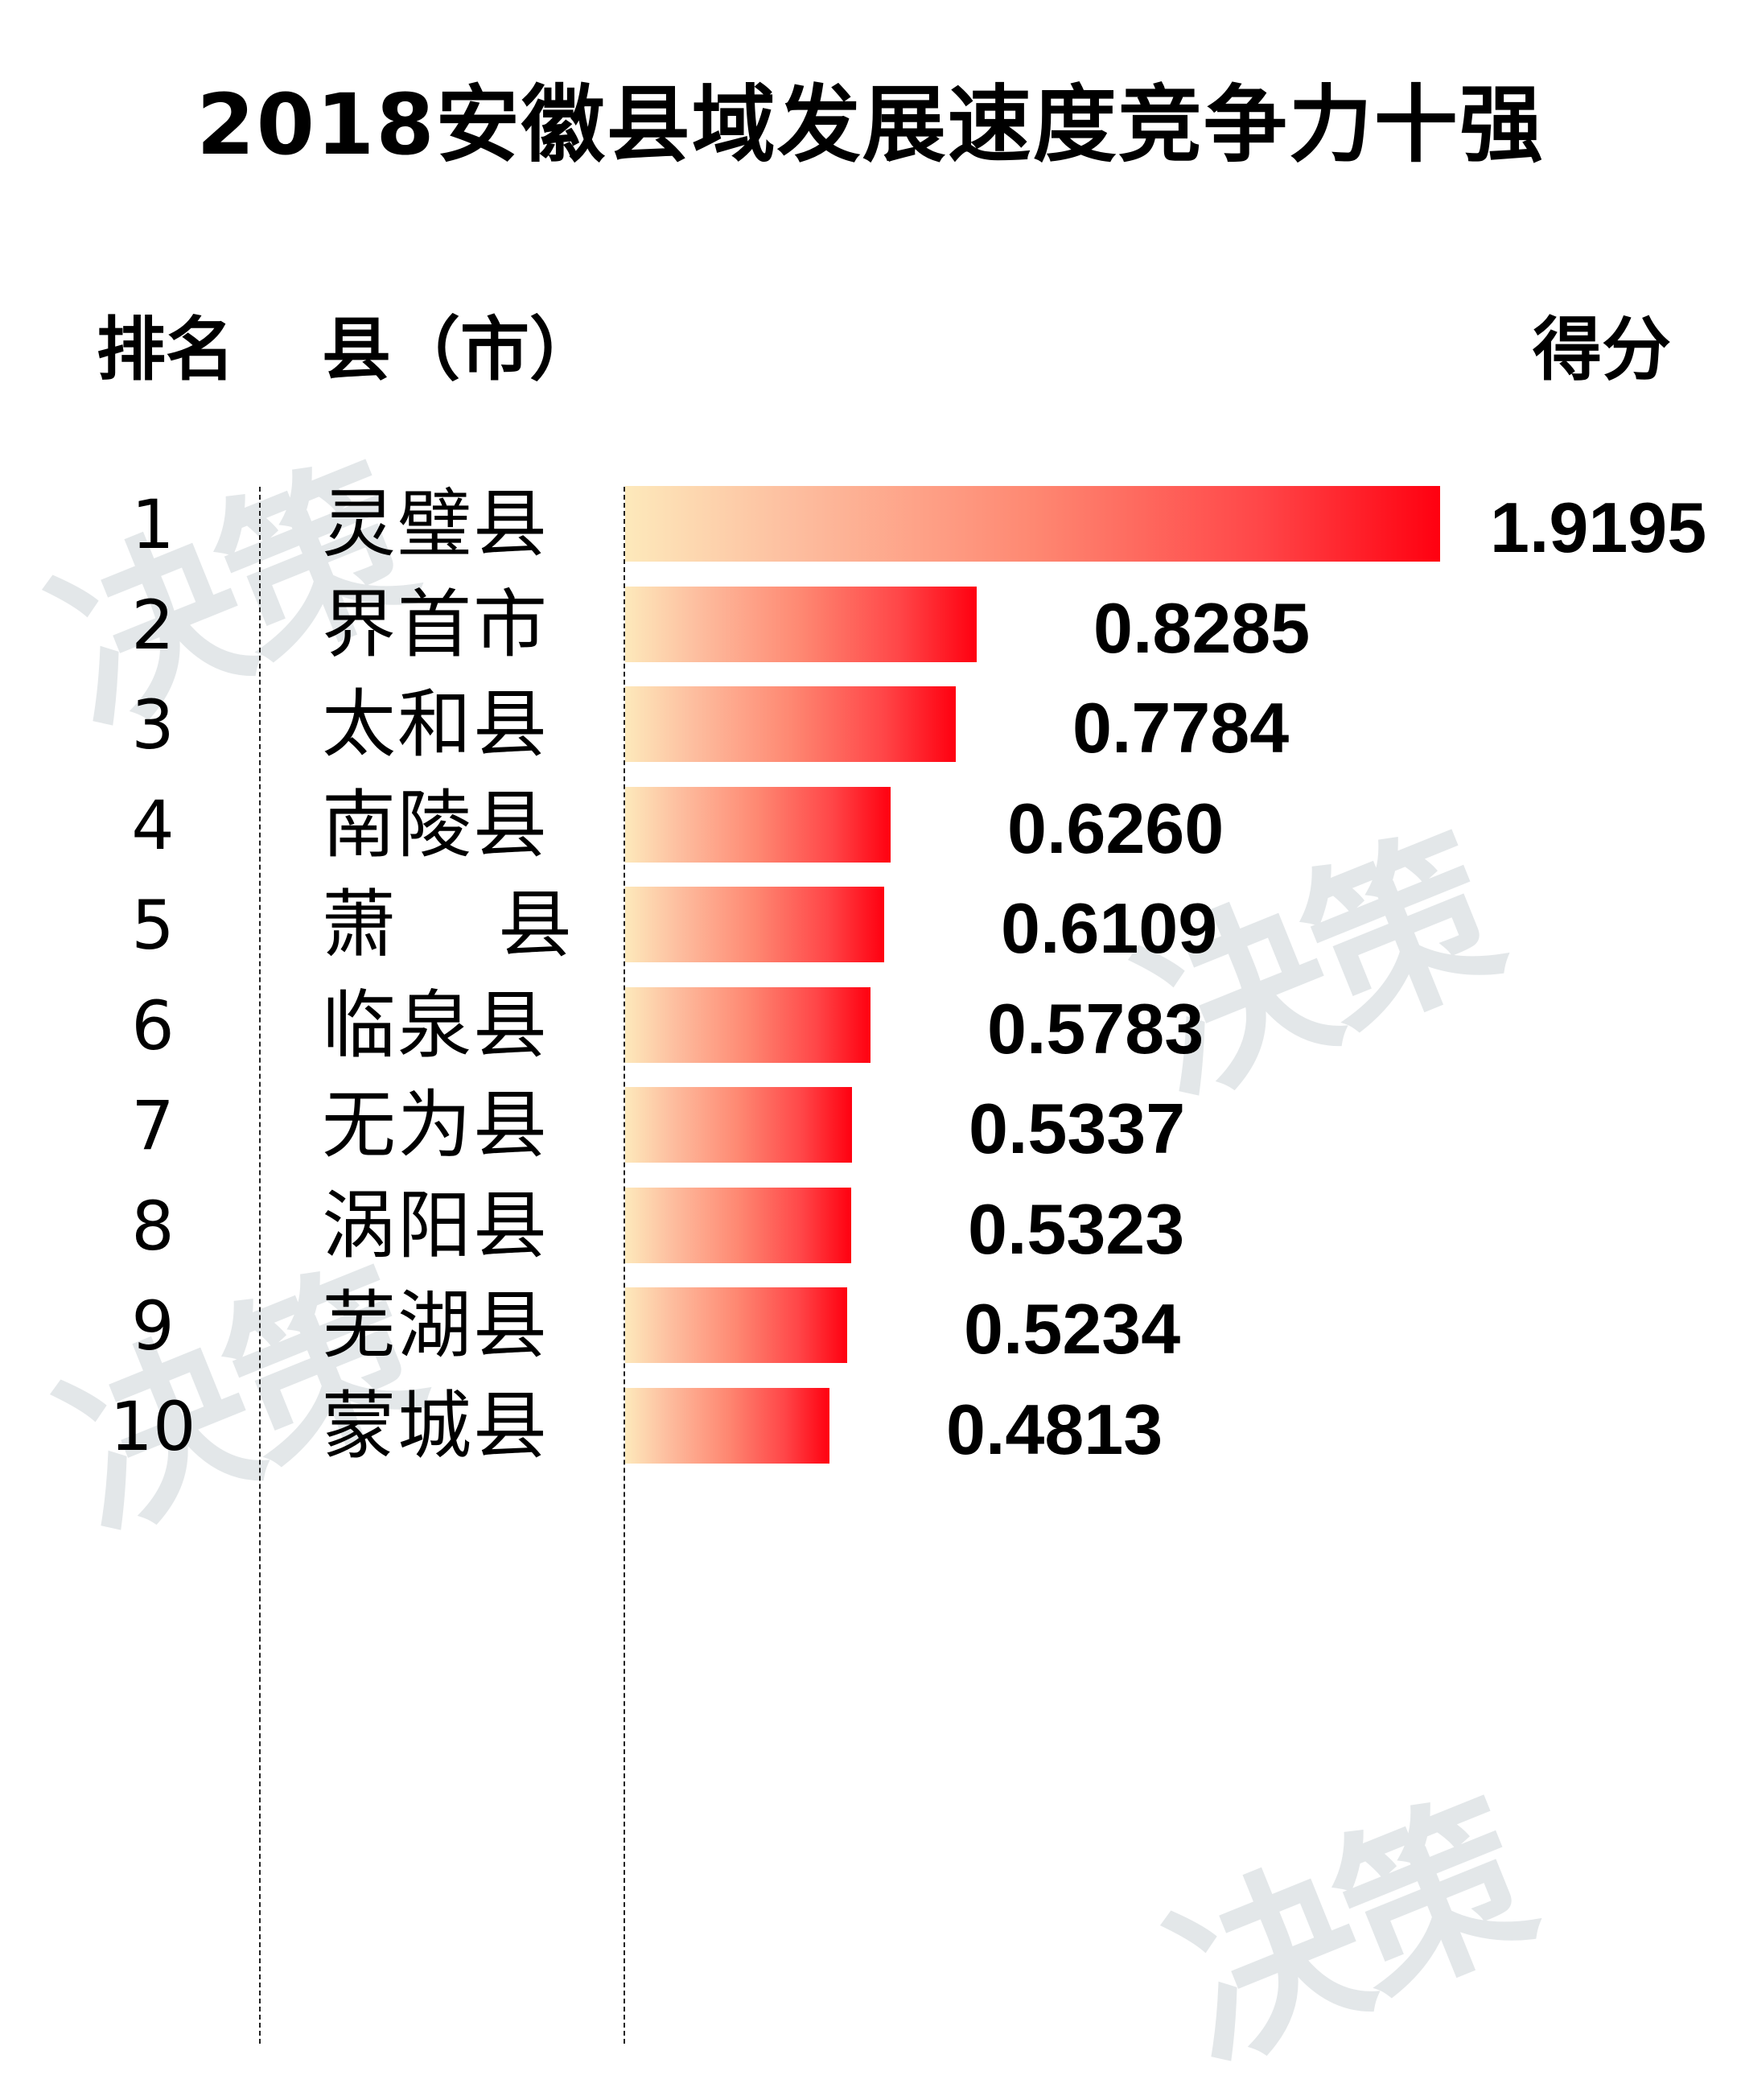  Describe the element at coordinates (153, 525) in the screenshot. I see `rank-label: 1` at that location.